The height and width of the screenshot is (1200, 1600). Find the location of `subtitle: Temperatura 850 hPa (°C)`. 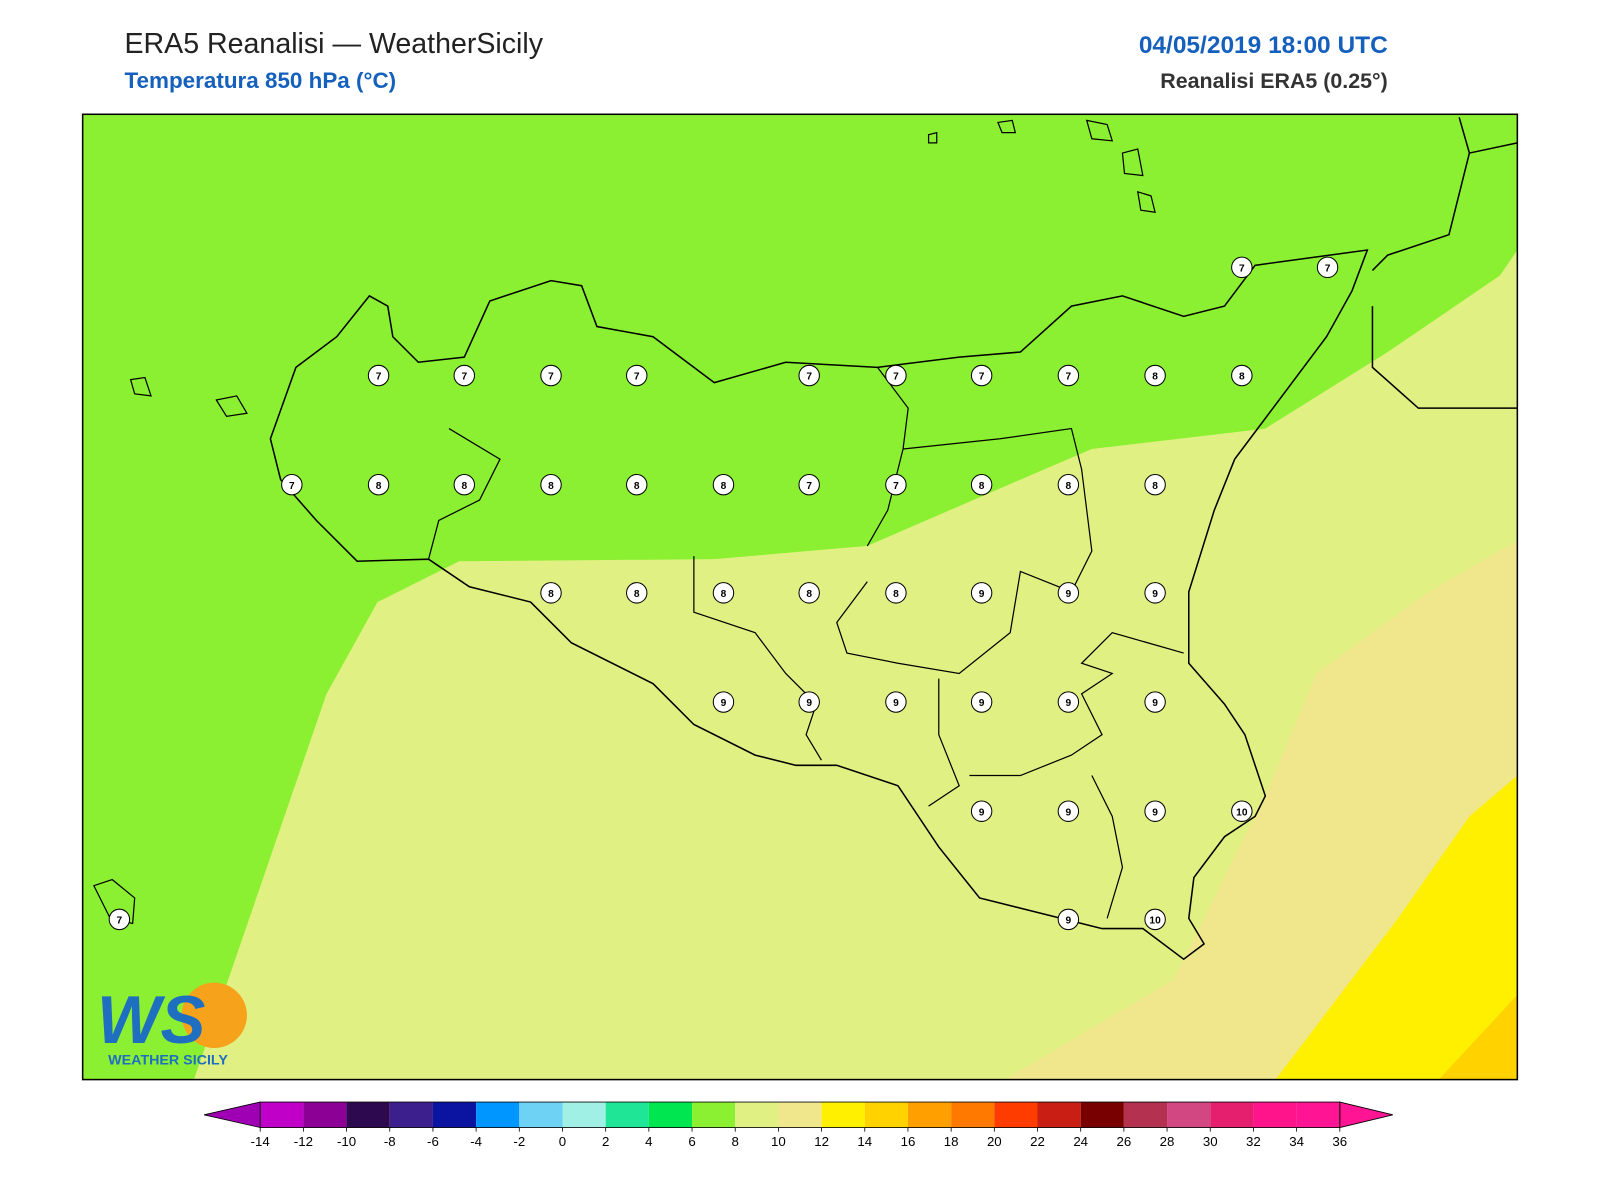

subtitle: Temperatura 850 hPa (°C) is located at coordinates (260, 80).